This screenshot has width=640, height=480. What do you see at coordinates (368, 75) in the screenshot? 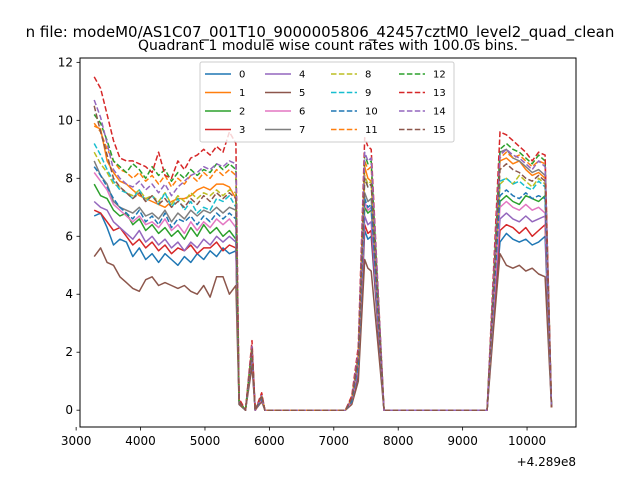
I see `legend-label-8: 8` at bounding box center [368, 75].